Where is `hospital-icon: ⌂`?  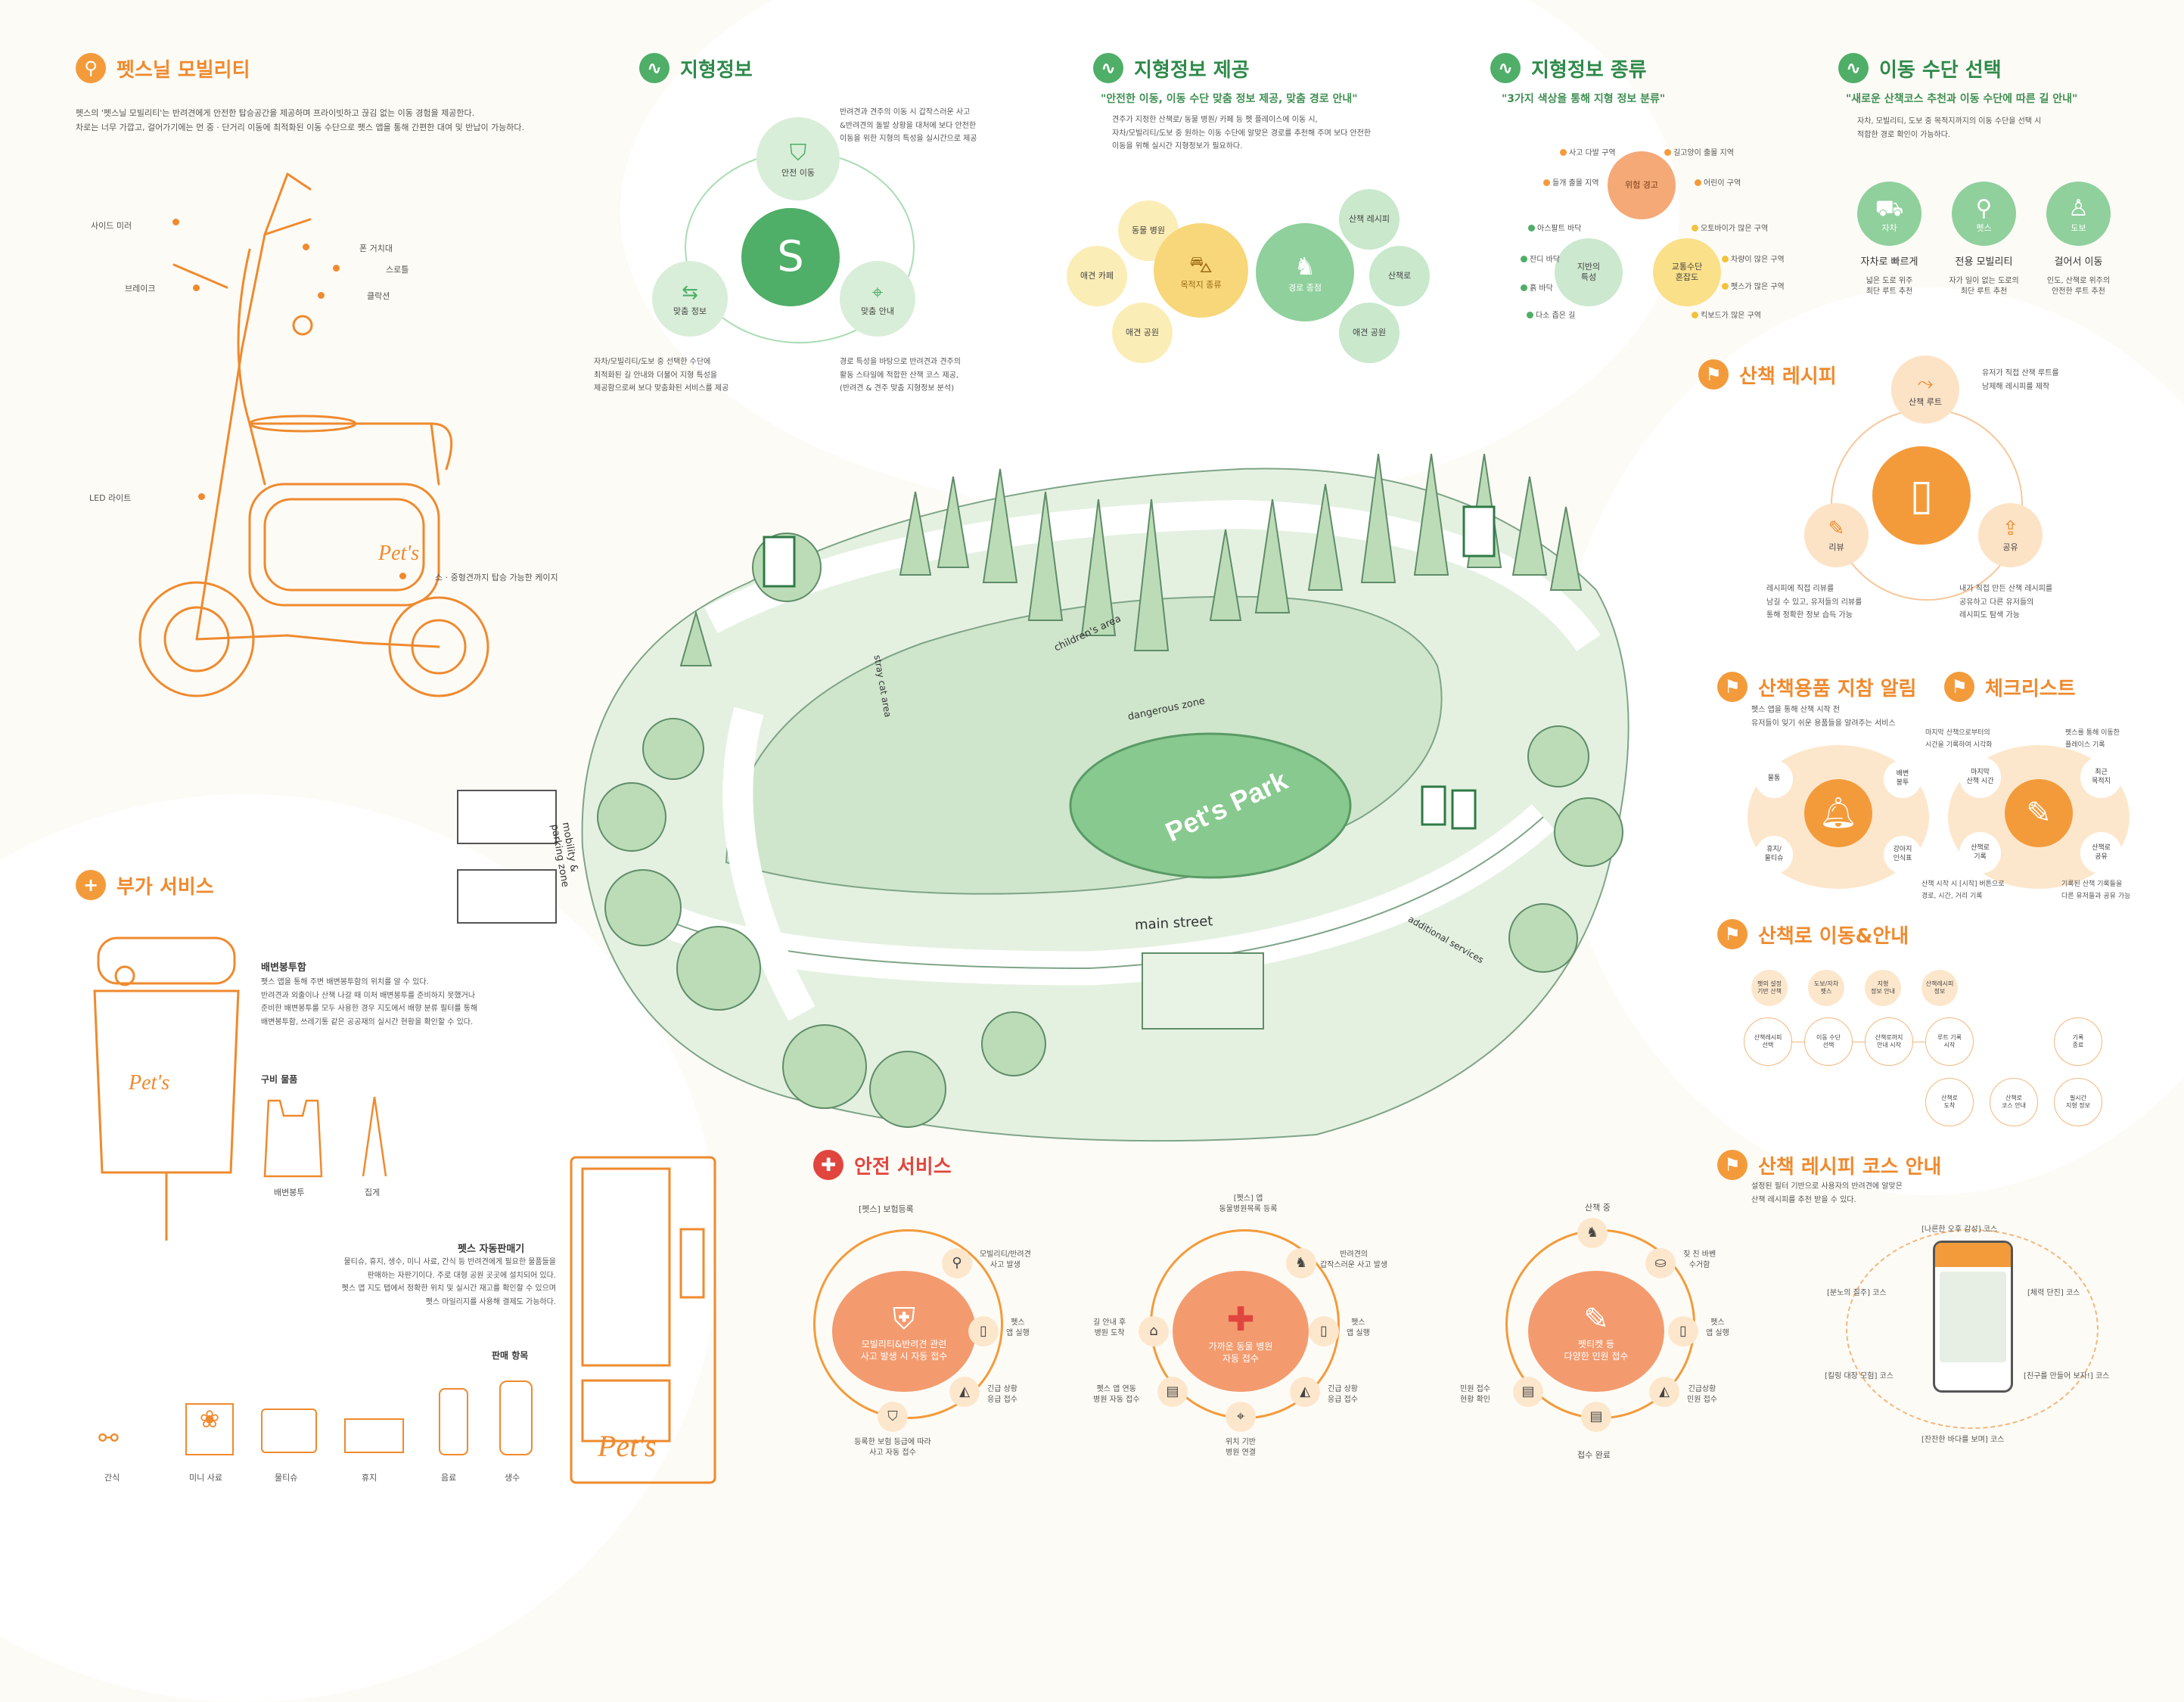 hospital-icon: ⌂ is located at coordinates (1154, 1331).